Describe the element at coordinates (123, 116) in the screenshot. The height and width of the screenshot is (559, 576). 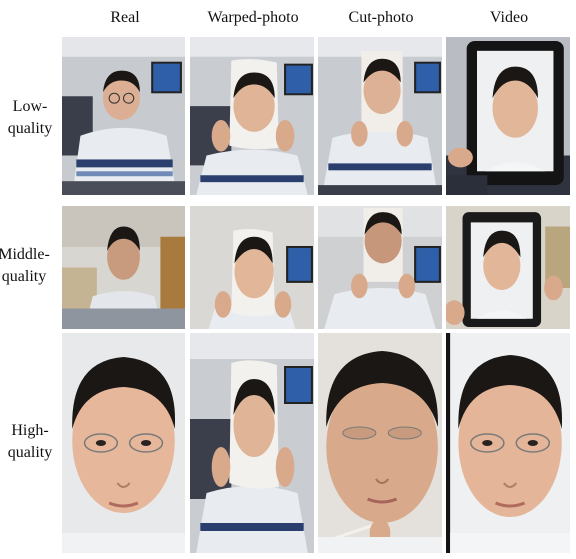
I see `photo-low-real` at that location.